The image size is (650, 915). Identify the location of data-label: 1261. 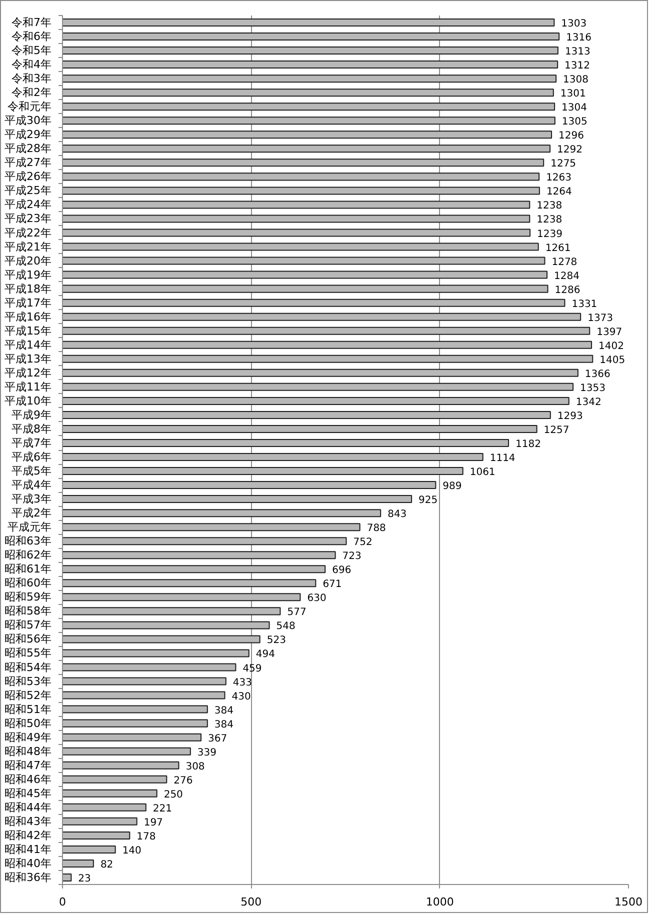
(558, 248).